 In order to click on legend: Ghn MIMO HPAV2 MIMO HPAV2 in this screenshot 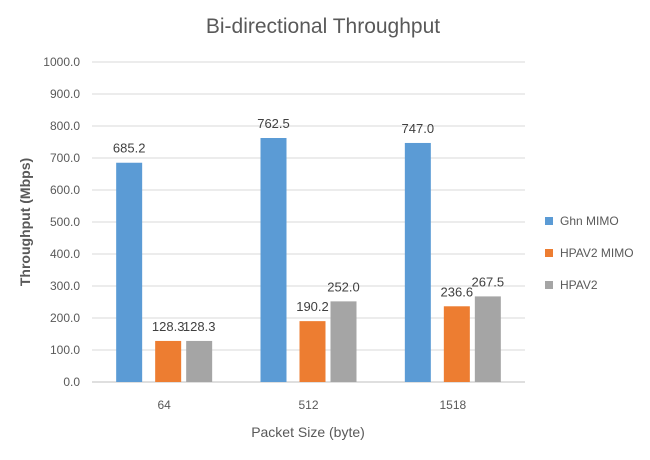, I will do `click(589, 253)`.